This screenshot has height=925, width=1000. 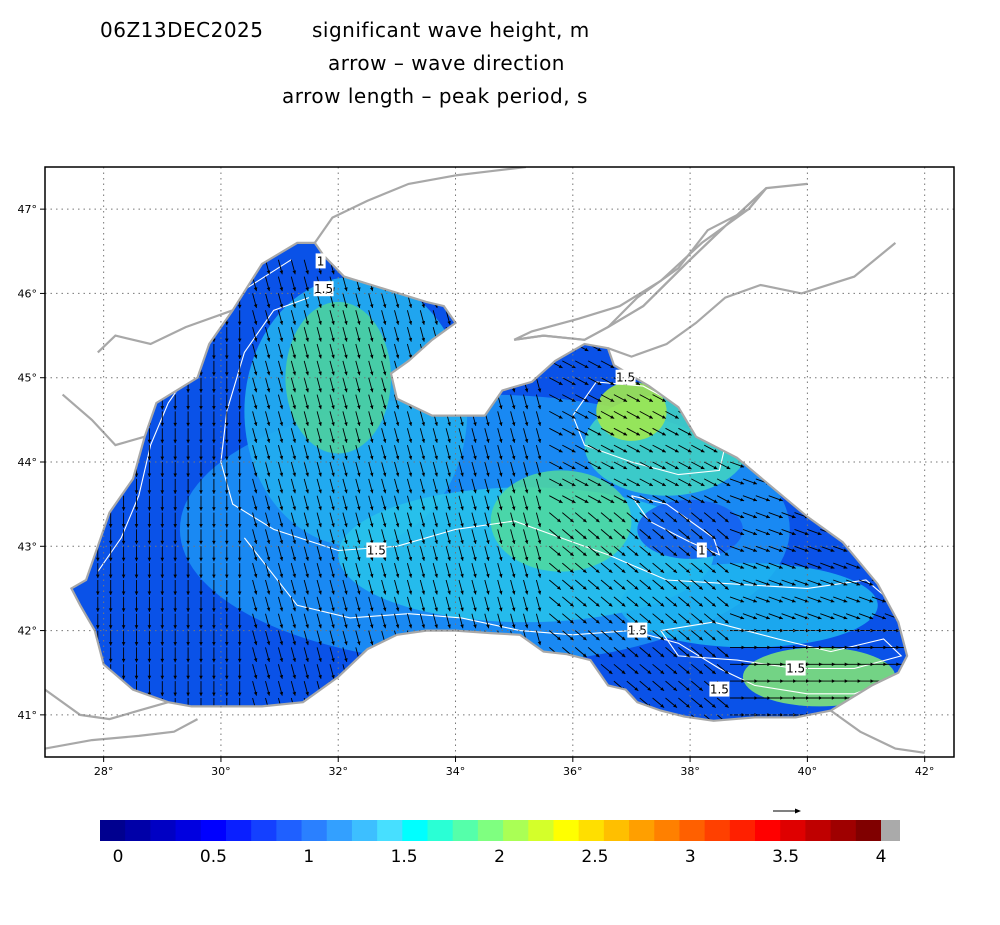 What do you see at coordinates (404, 857) in the screenshot?
I see `colorbar-tick-label: 1.5` at bounding box center [404, 857].